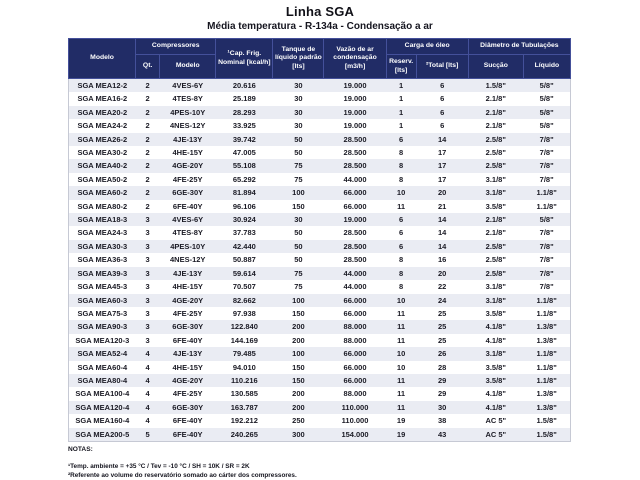  I want to click on cell-suction: 4.1/8", so click(495, 394).